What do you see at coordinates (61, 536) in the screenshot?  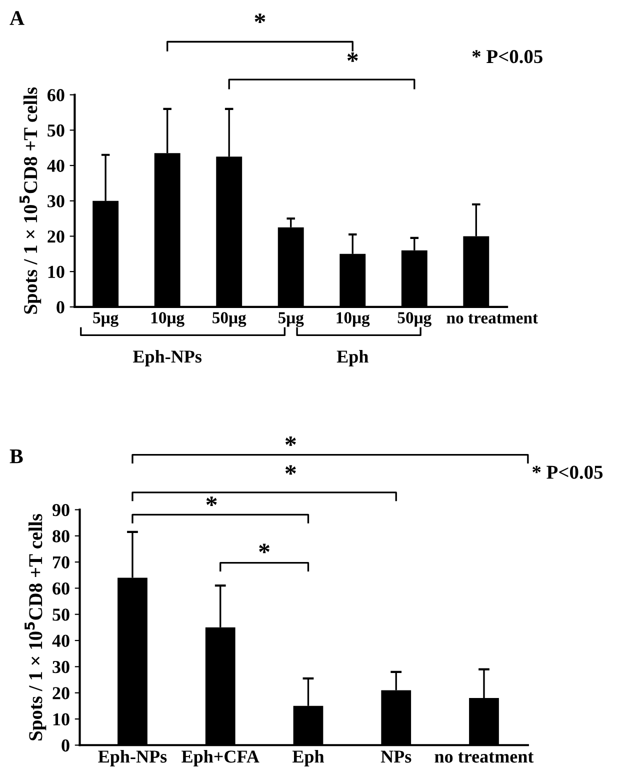 I see `y-tick-label: 80` at bounding box center [61, 536].